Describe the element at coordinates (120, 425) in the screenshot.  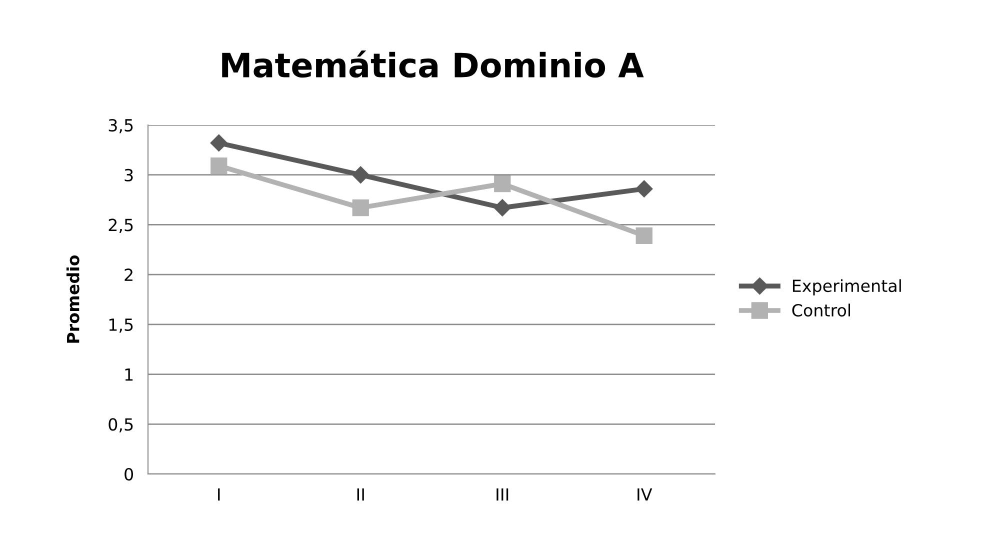
I see `y-tick-label: 0,5` at that location.